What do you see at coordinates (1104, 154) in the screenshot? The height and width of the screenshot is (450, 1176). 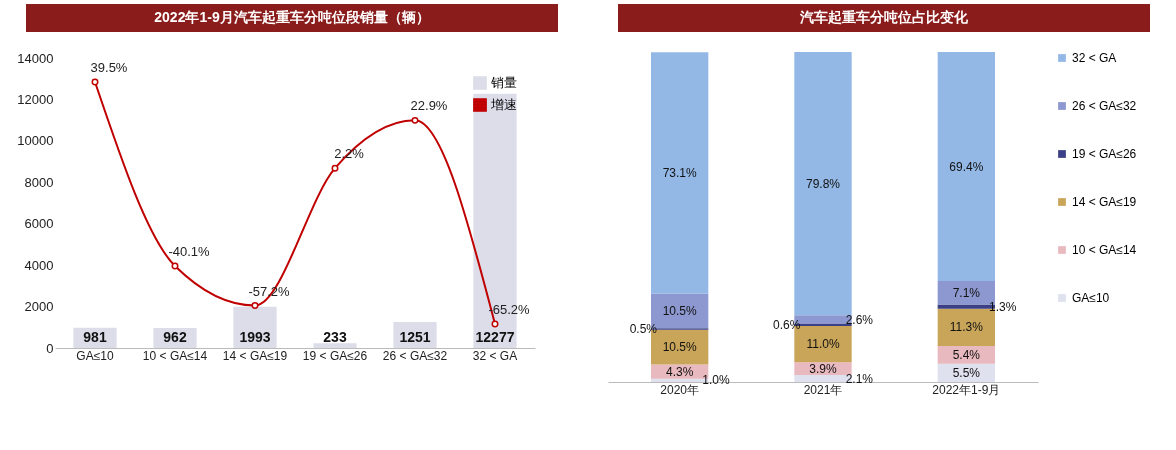 I see `legend-label: 19 < GA≤26` at bounding box center [1104, 154].